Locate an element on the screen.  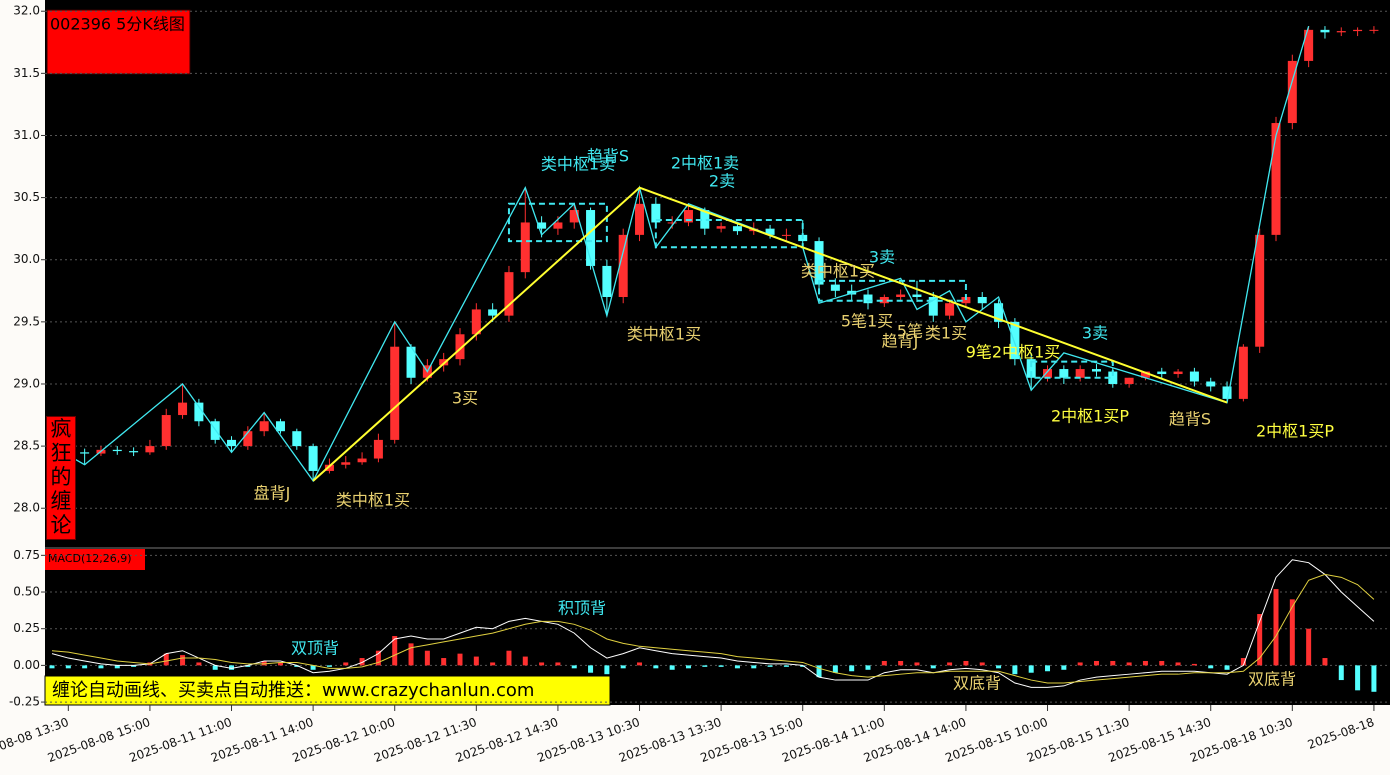
macd-title: MACD(12,26,9) is located at coordinates (90, 558).